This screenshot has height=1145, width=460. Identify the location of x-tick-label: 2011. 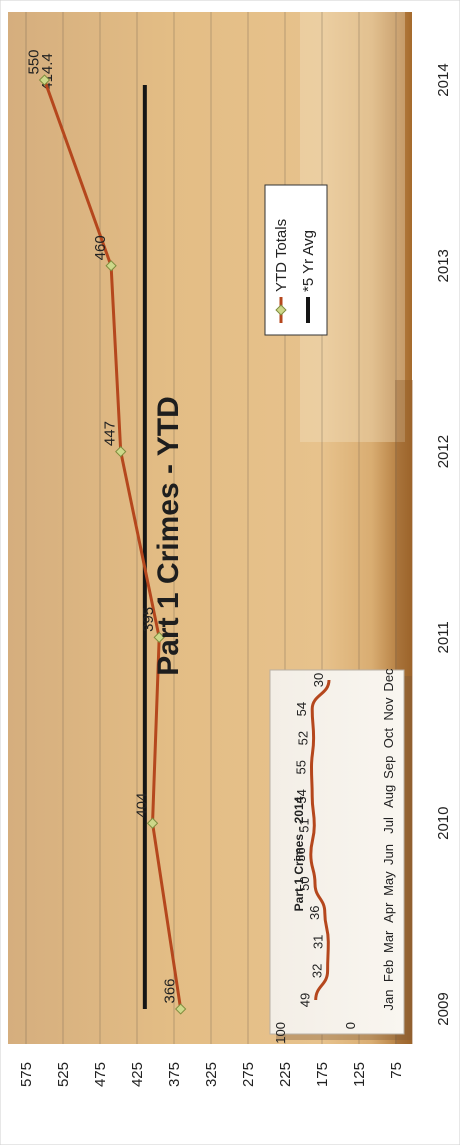
(443, 637).